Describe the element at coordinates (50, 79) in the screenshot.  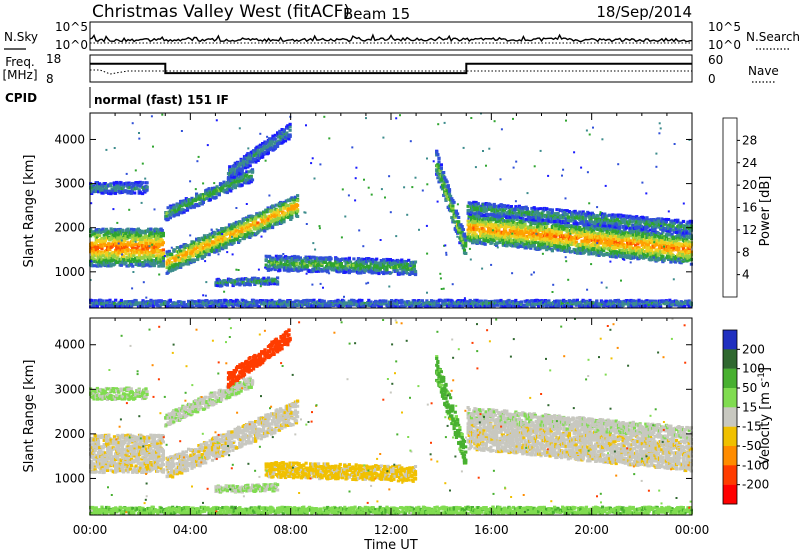
I see `freq-tick-bottom: 8` at that location.